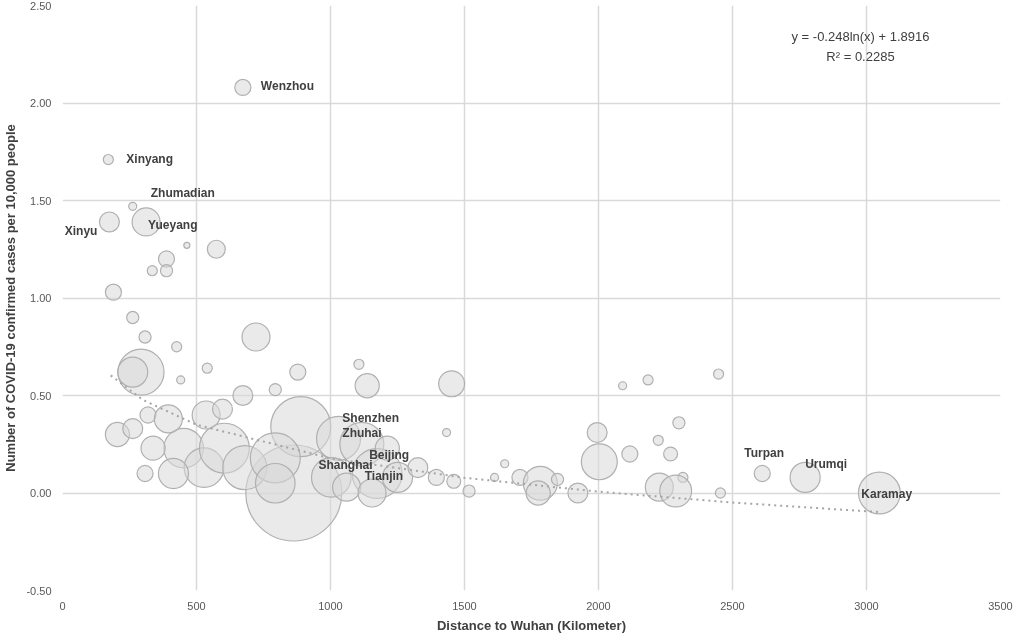  What do you see at coordinates (81, 230) in the screenshot?
I see `annotation: Xinyu` at bounding box center [81, 230].